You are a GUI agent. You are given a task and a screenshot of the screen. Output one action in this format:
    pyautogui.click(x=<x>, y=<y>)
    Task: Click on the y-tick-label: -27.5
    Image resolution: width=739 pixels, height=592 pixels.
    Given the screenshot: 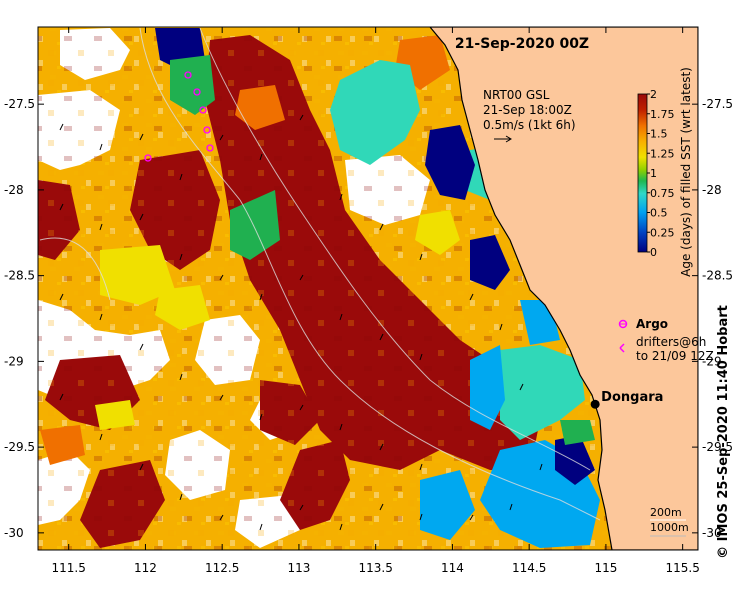 What is the action you would take?
    pyautogui.click(x=19, y=104)
    